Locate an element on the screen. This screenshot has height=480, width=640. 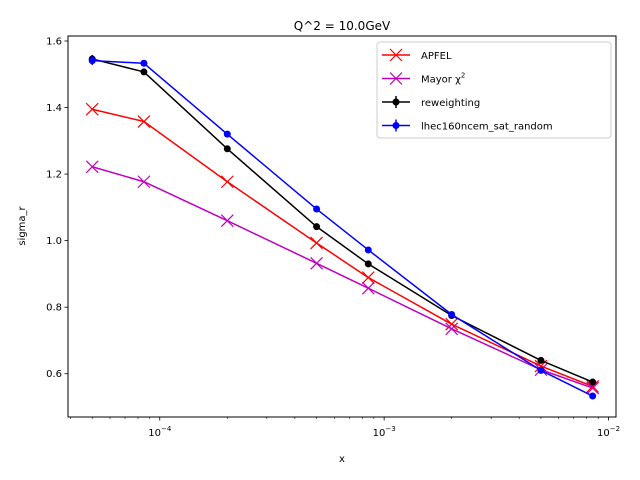
legend-label: reweighting is located at coordinates (450, 103).